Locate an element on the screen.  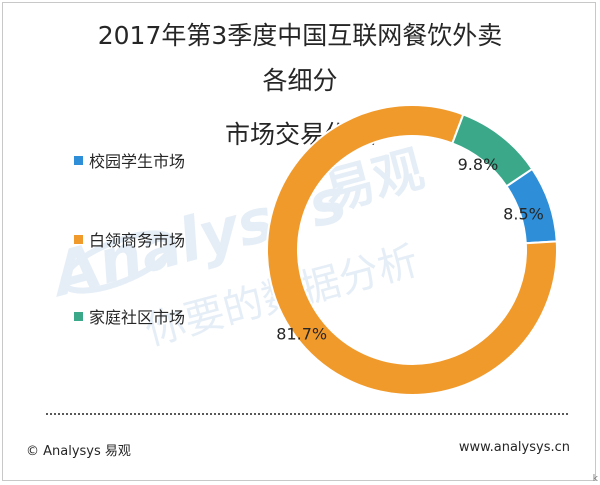
legend-label-campus: 校园学生市场 is located at coordinates (137, 161).